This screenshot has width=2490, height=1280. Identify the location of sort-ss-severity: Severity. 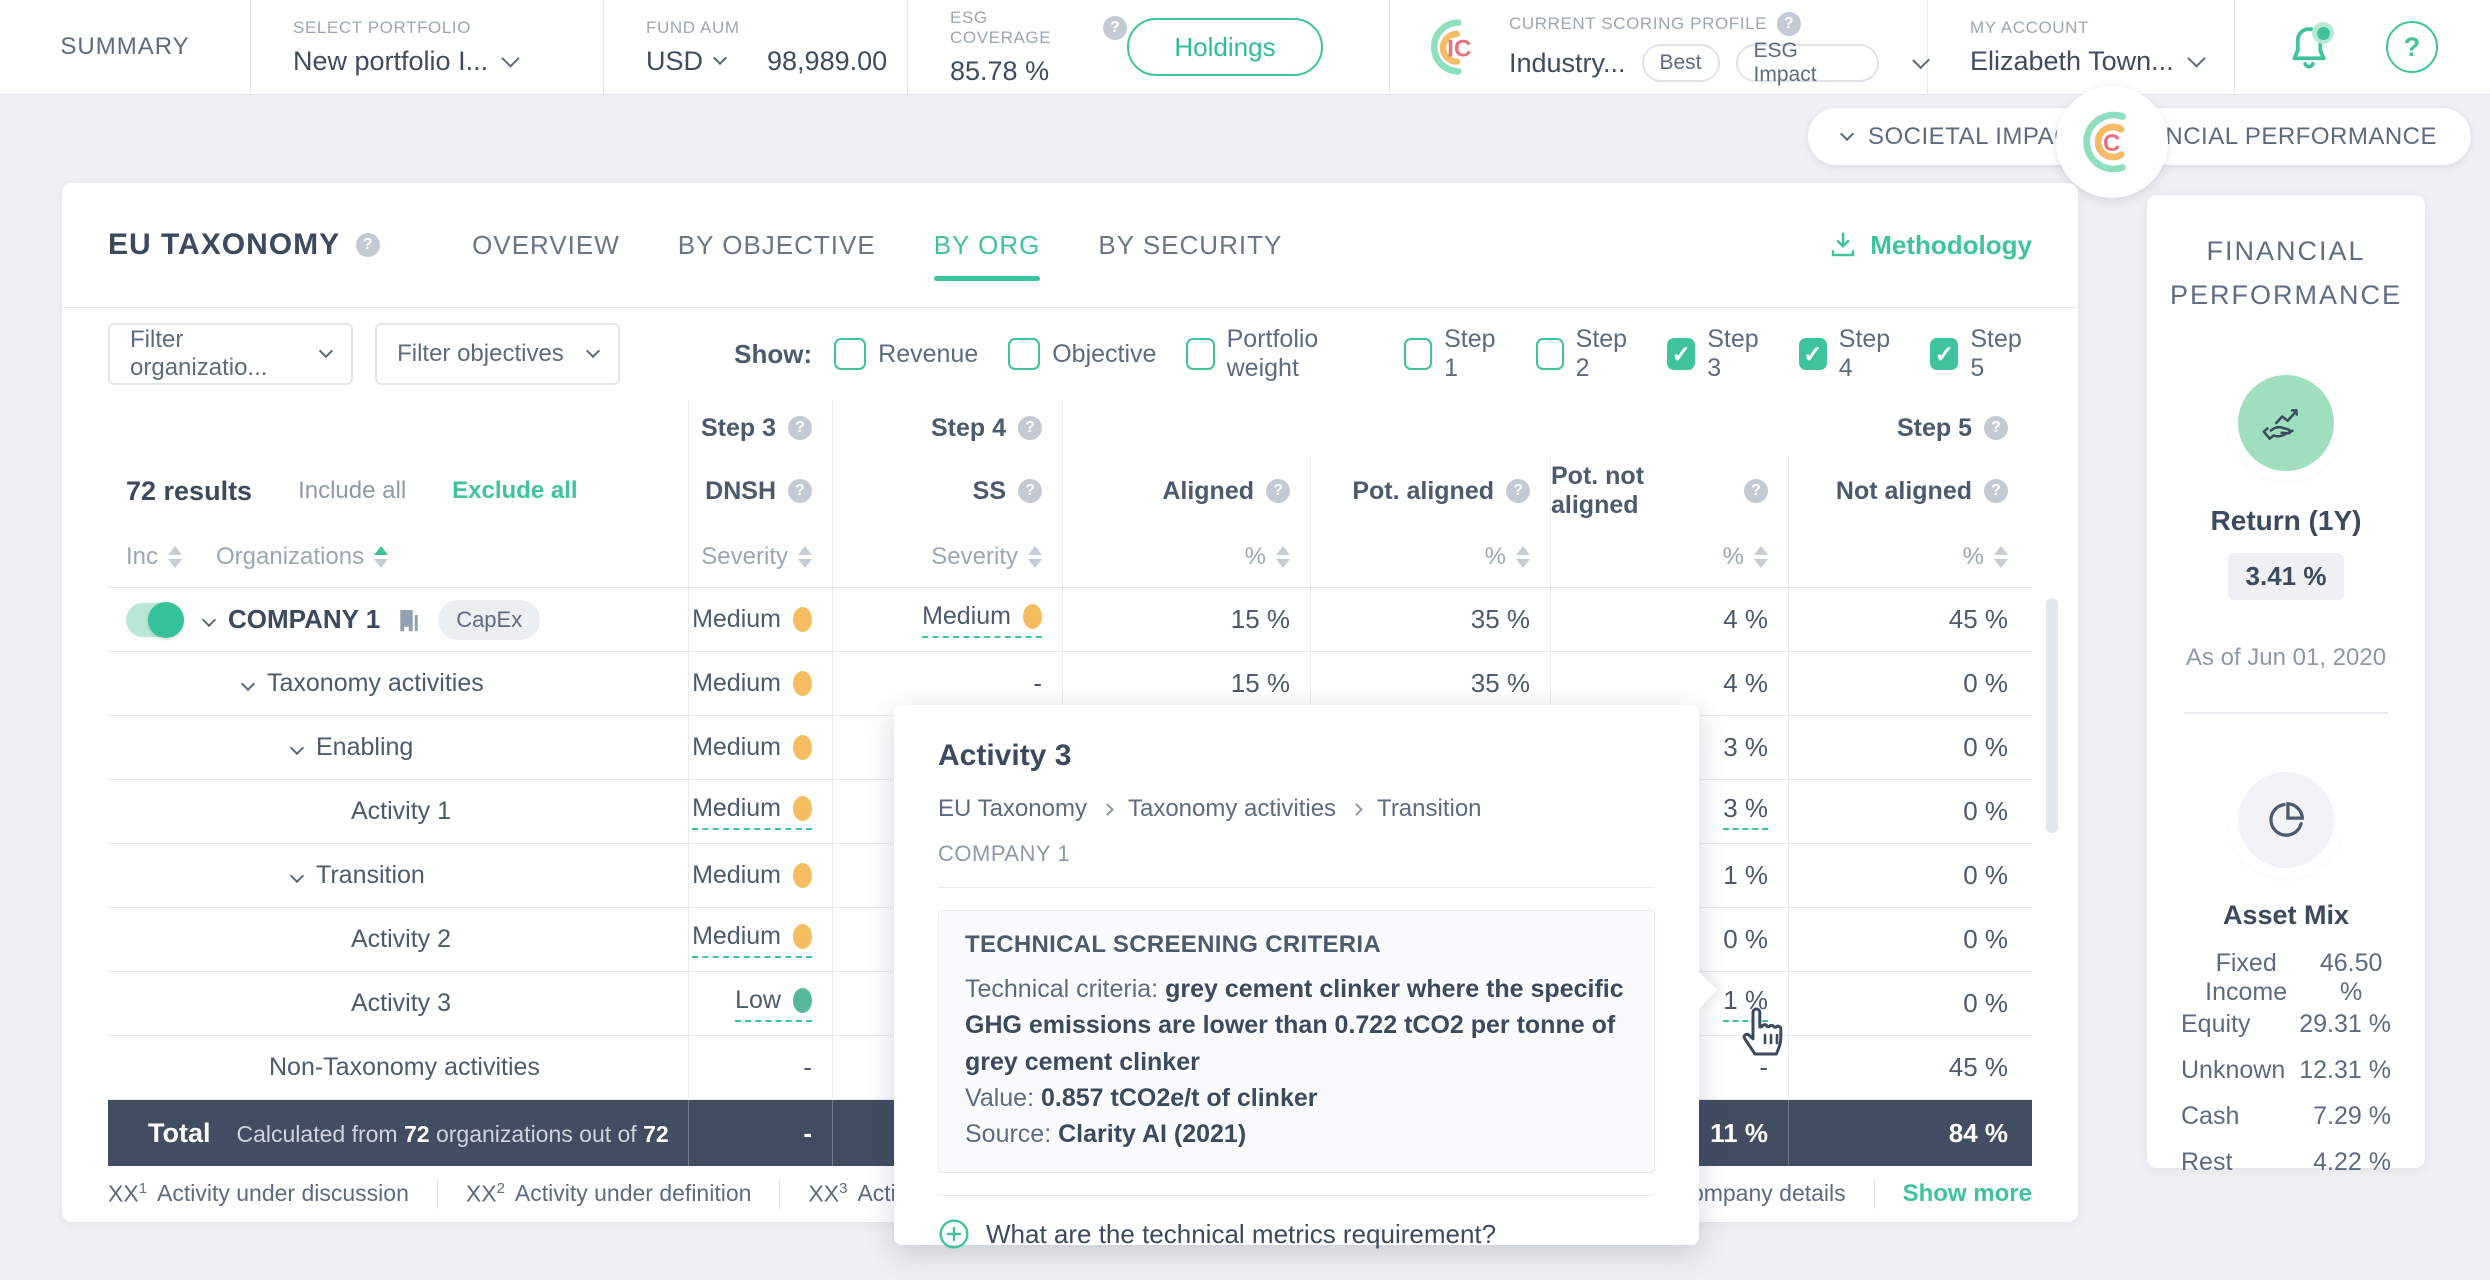
(986, 557).